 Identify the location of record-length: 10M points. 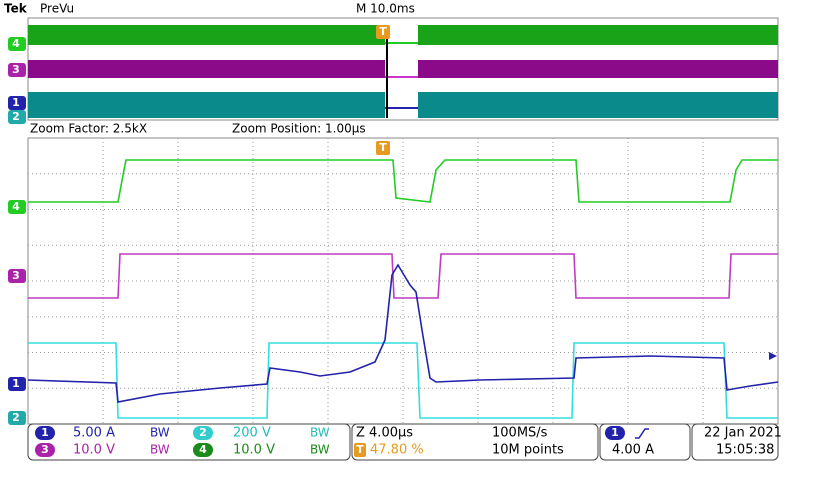
(528, 450).